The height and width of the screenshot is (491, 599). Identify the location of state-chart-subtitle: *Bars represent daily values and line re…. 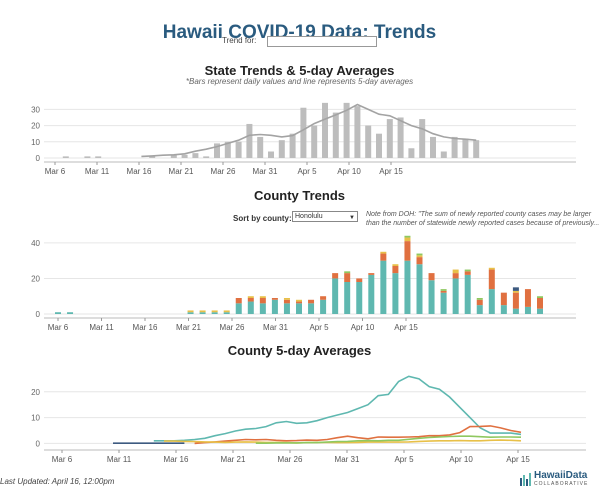
(299, 81).